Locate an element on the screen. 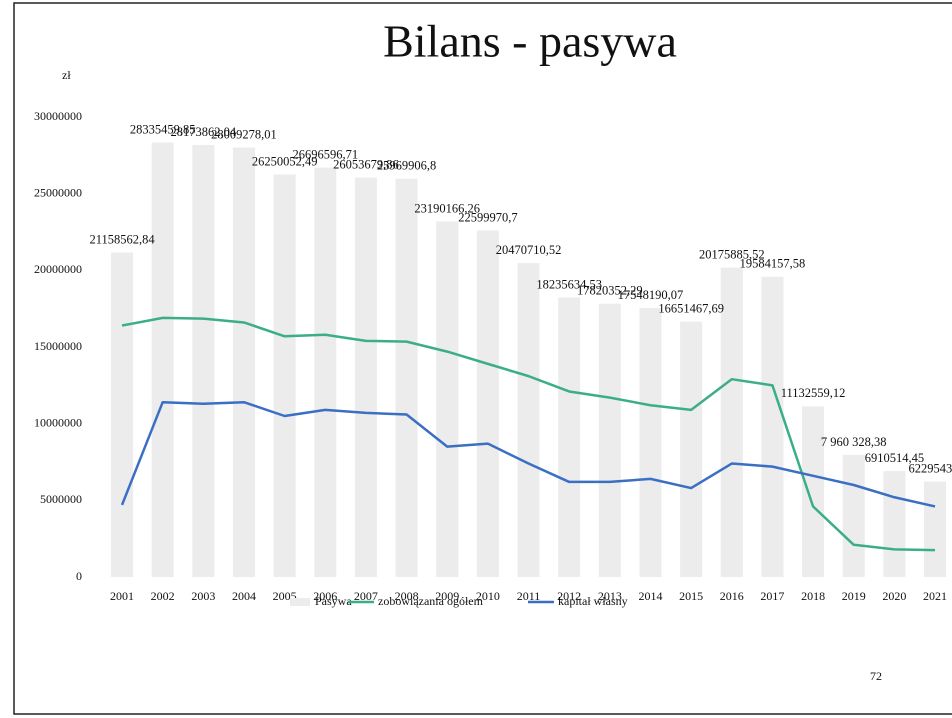  x-tick-label: 2003 is located at coordinates (203, 596).